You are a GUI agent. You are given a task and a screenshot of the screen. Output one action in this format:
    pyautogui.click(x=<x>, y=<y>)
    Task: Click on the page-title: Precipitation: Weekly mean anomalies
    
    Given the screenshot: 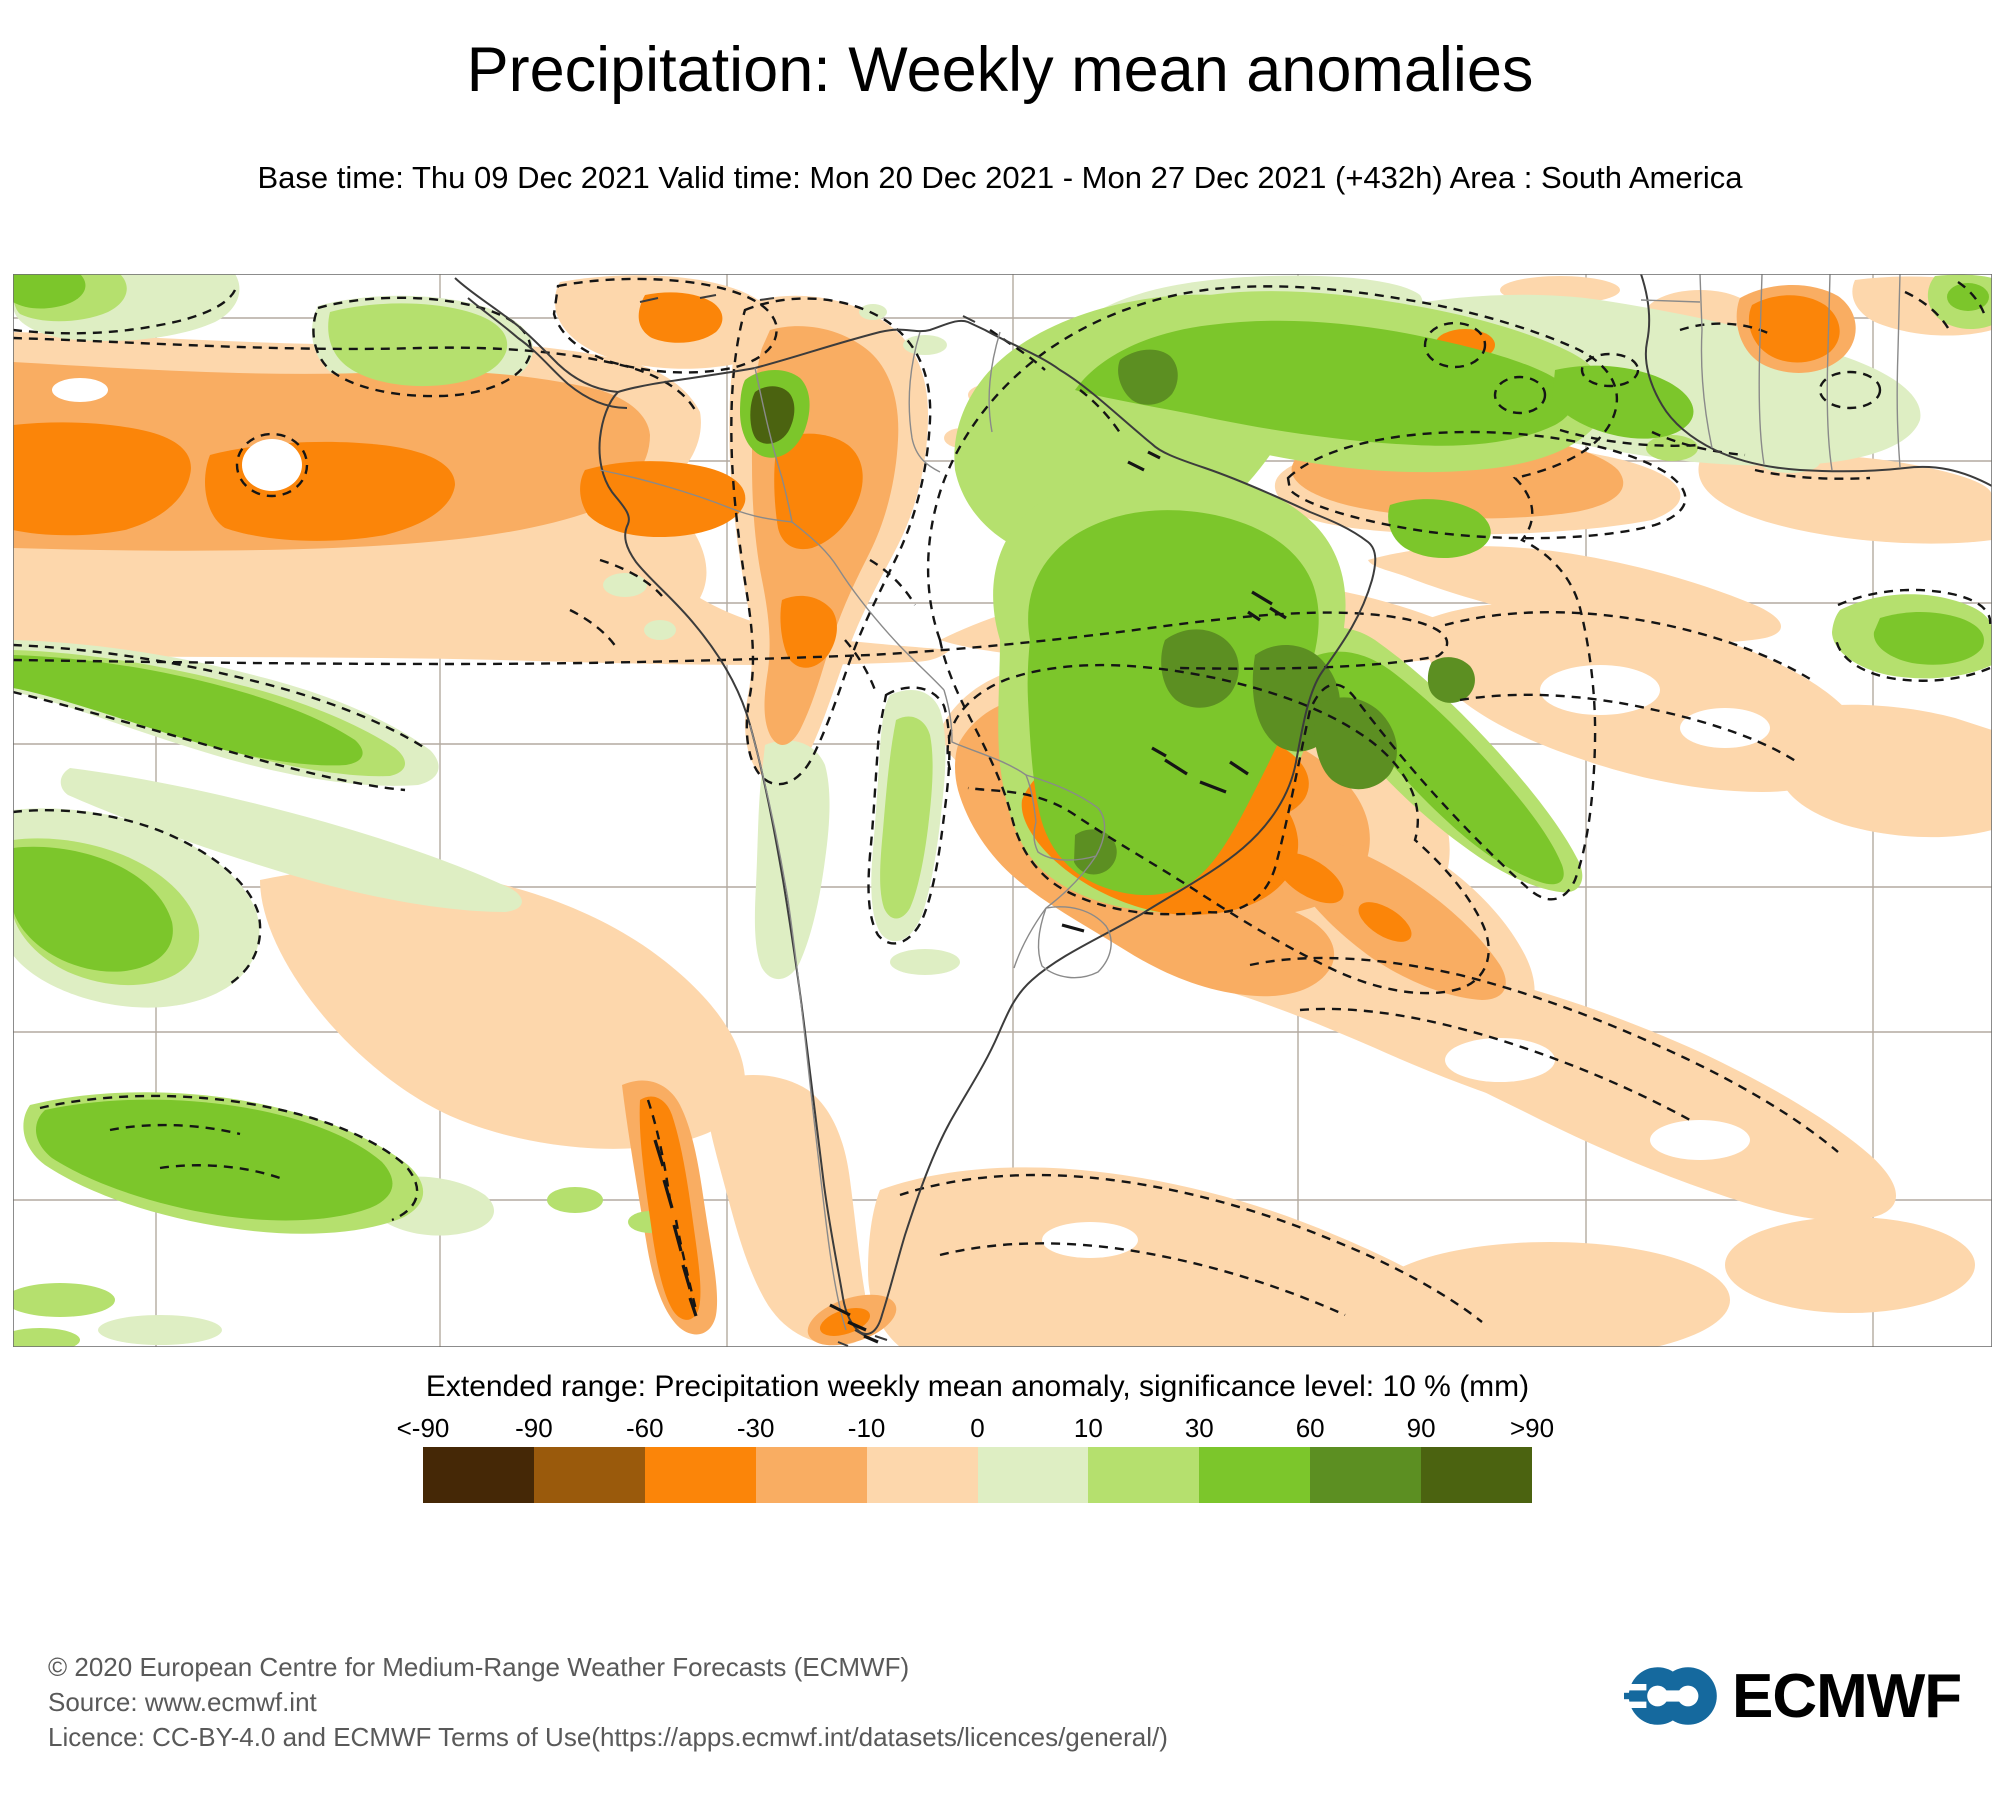 What is the action you would take?
    pyautogui.click(x=1000, y=70)
    